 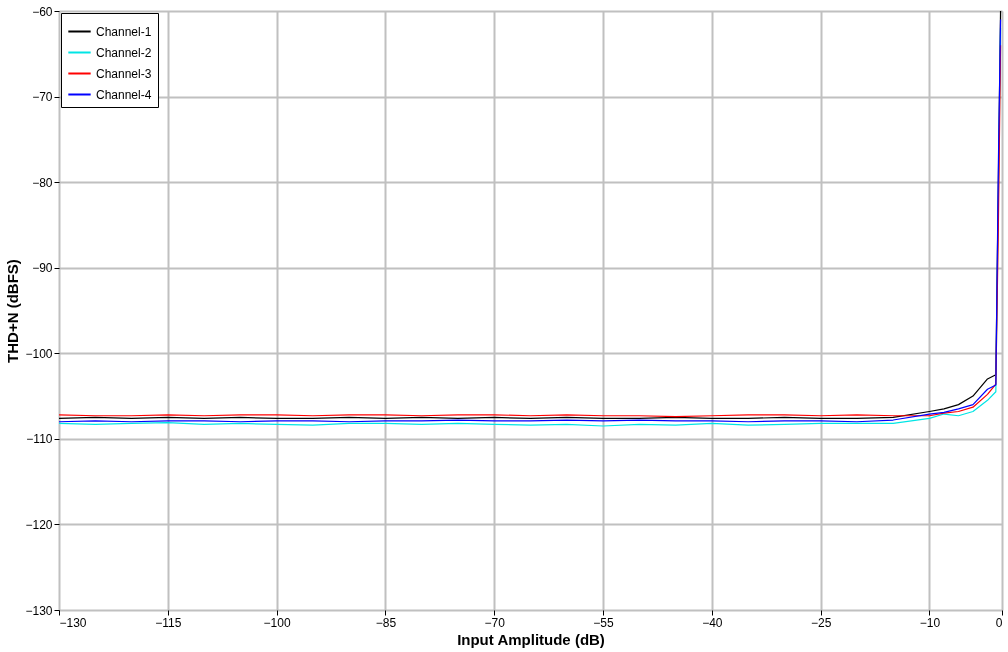 I want to click on x-tick-label: −25, so click(x=821, y=622).